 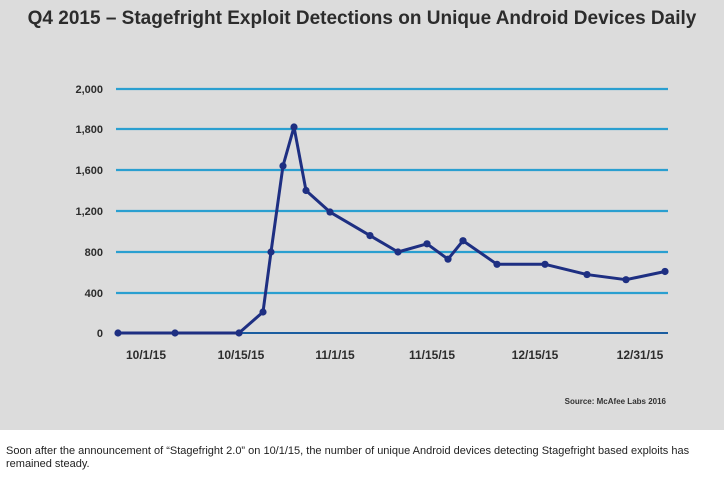 I want to click on x-tick-label: 11/1/15, so click(x=335, y=355).